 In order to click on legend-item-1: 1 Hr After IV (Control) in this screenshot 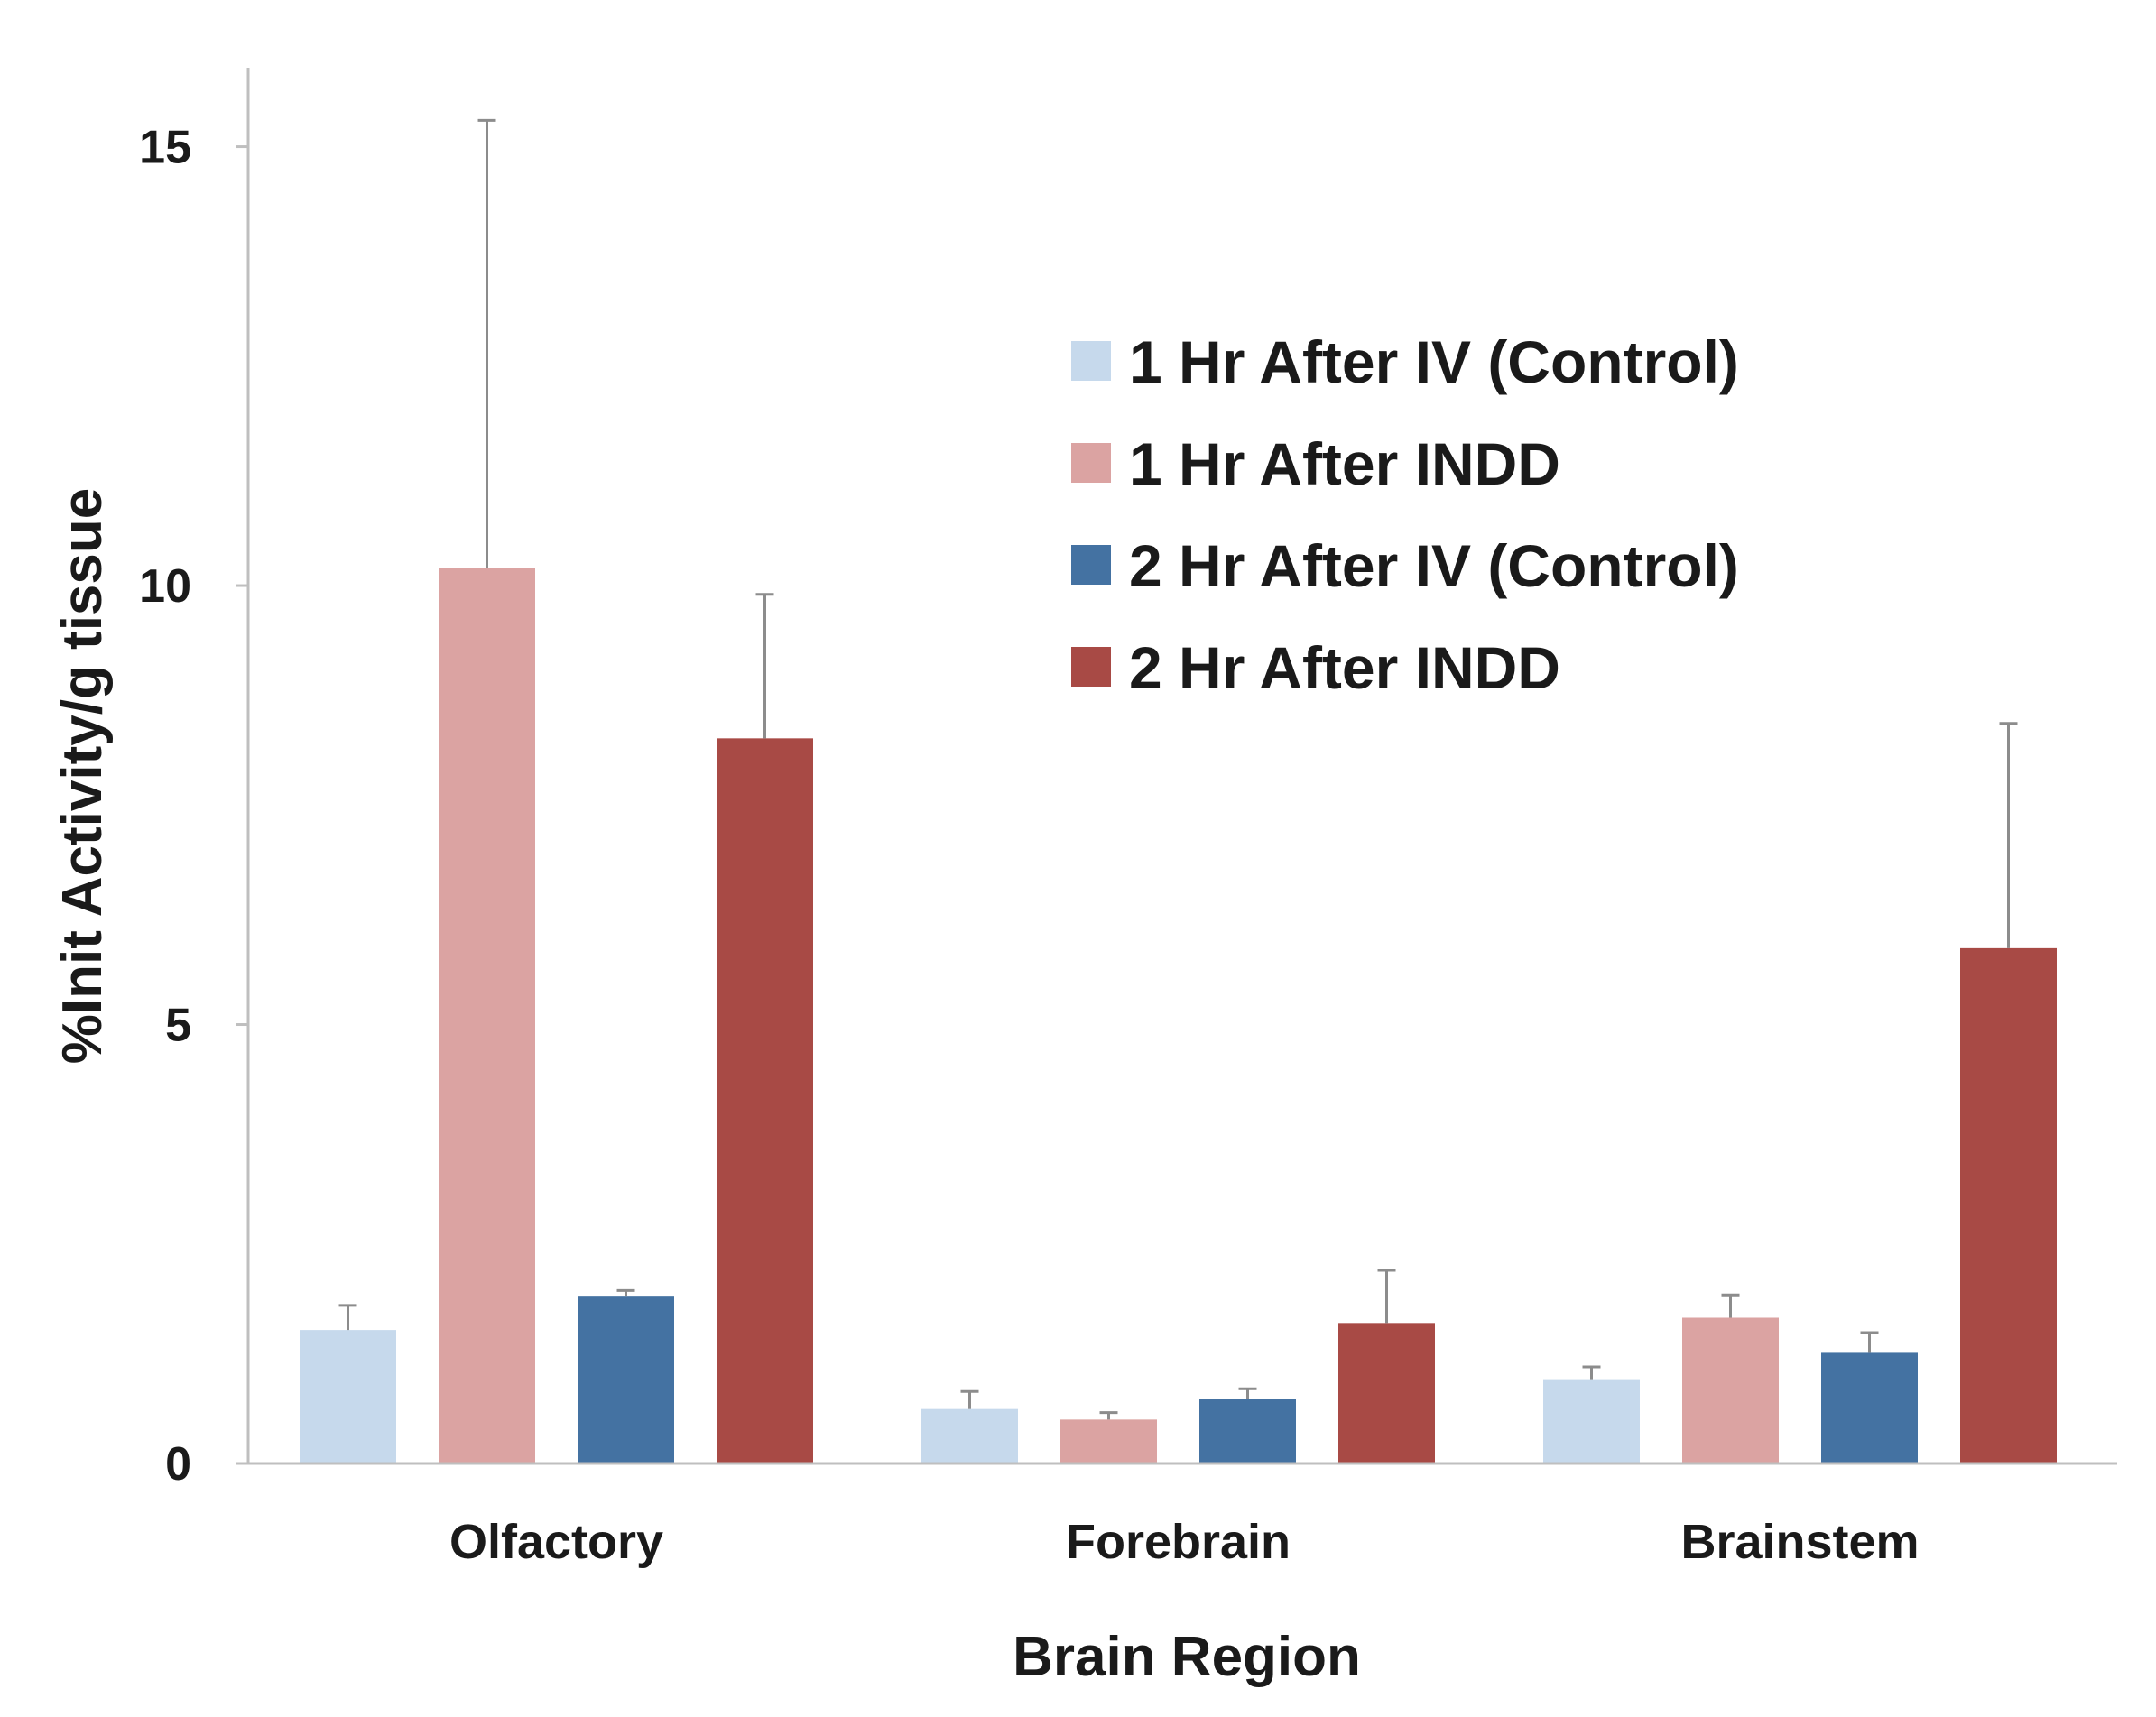, I will do `click(1405, 361)`.